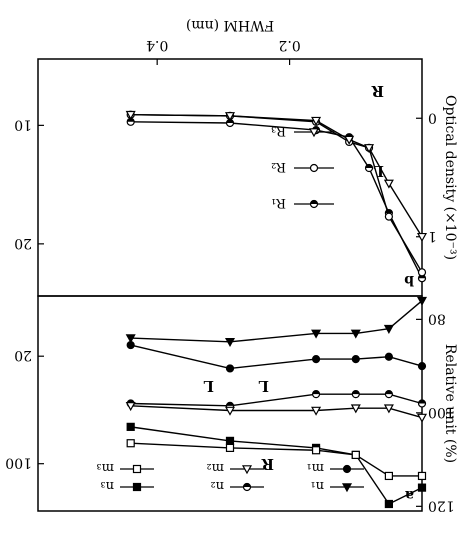 This screenshot has height=539, width=474. I want to click on legend-label: R₁, so click(278, 202).